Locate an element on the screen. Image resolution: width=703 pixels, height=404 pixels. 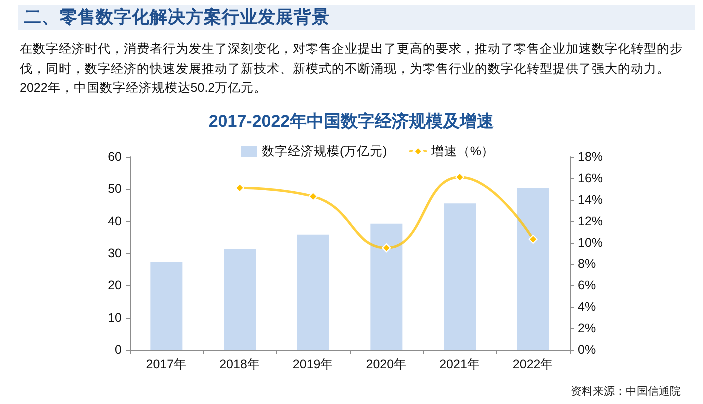
y-tick-label: 10 is located at coordinates (115, 317).